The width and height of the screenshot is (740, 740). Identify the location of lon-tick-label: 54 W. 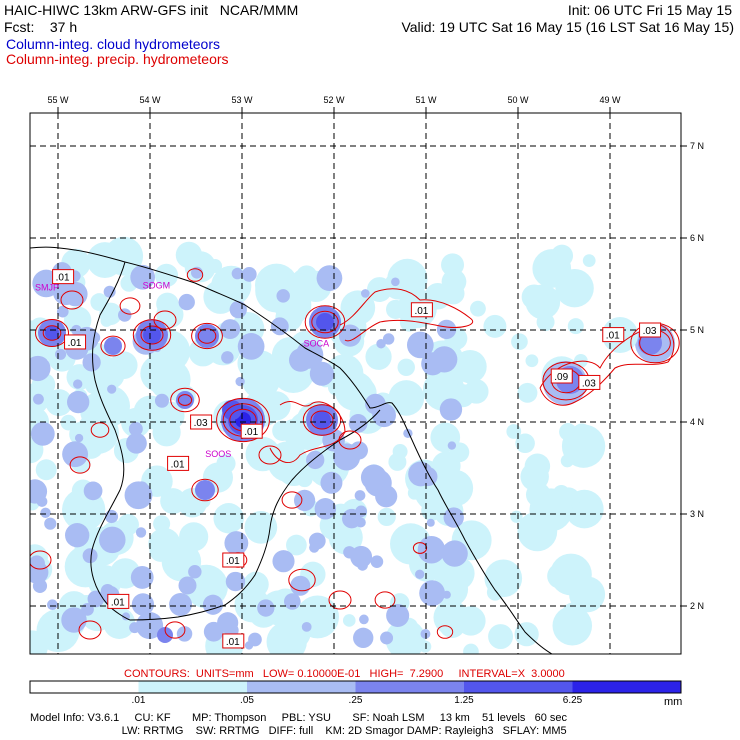
(150, 100).